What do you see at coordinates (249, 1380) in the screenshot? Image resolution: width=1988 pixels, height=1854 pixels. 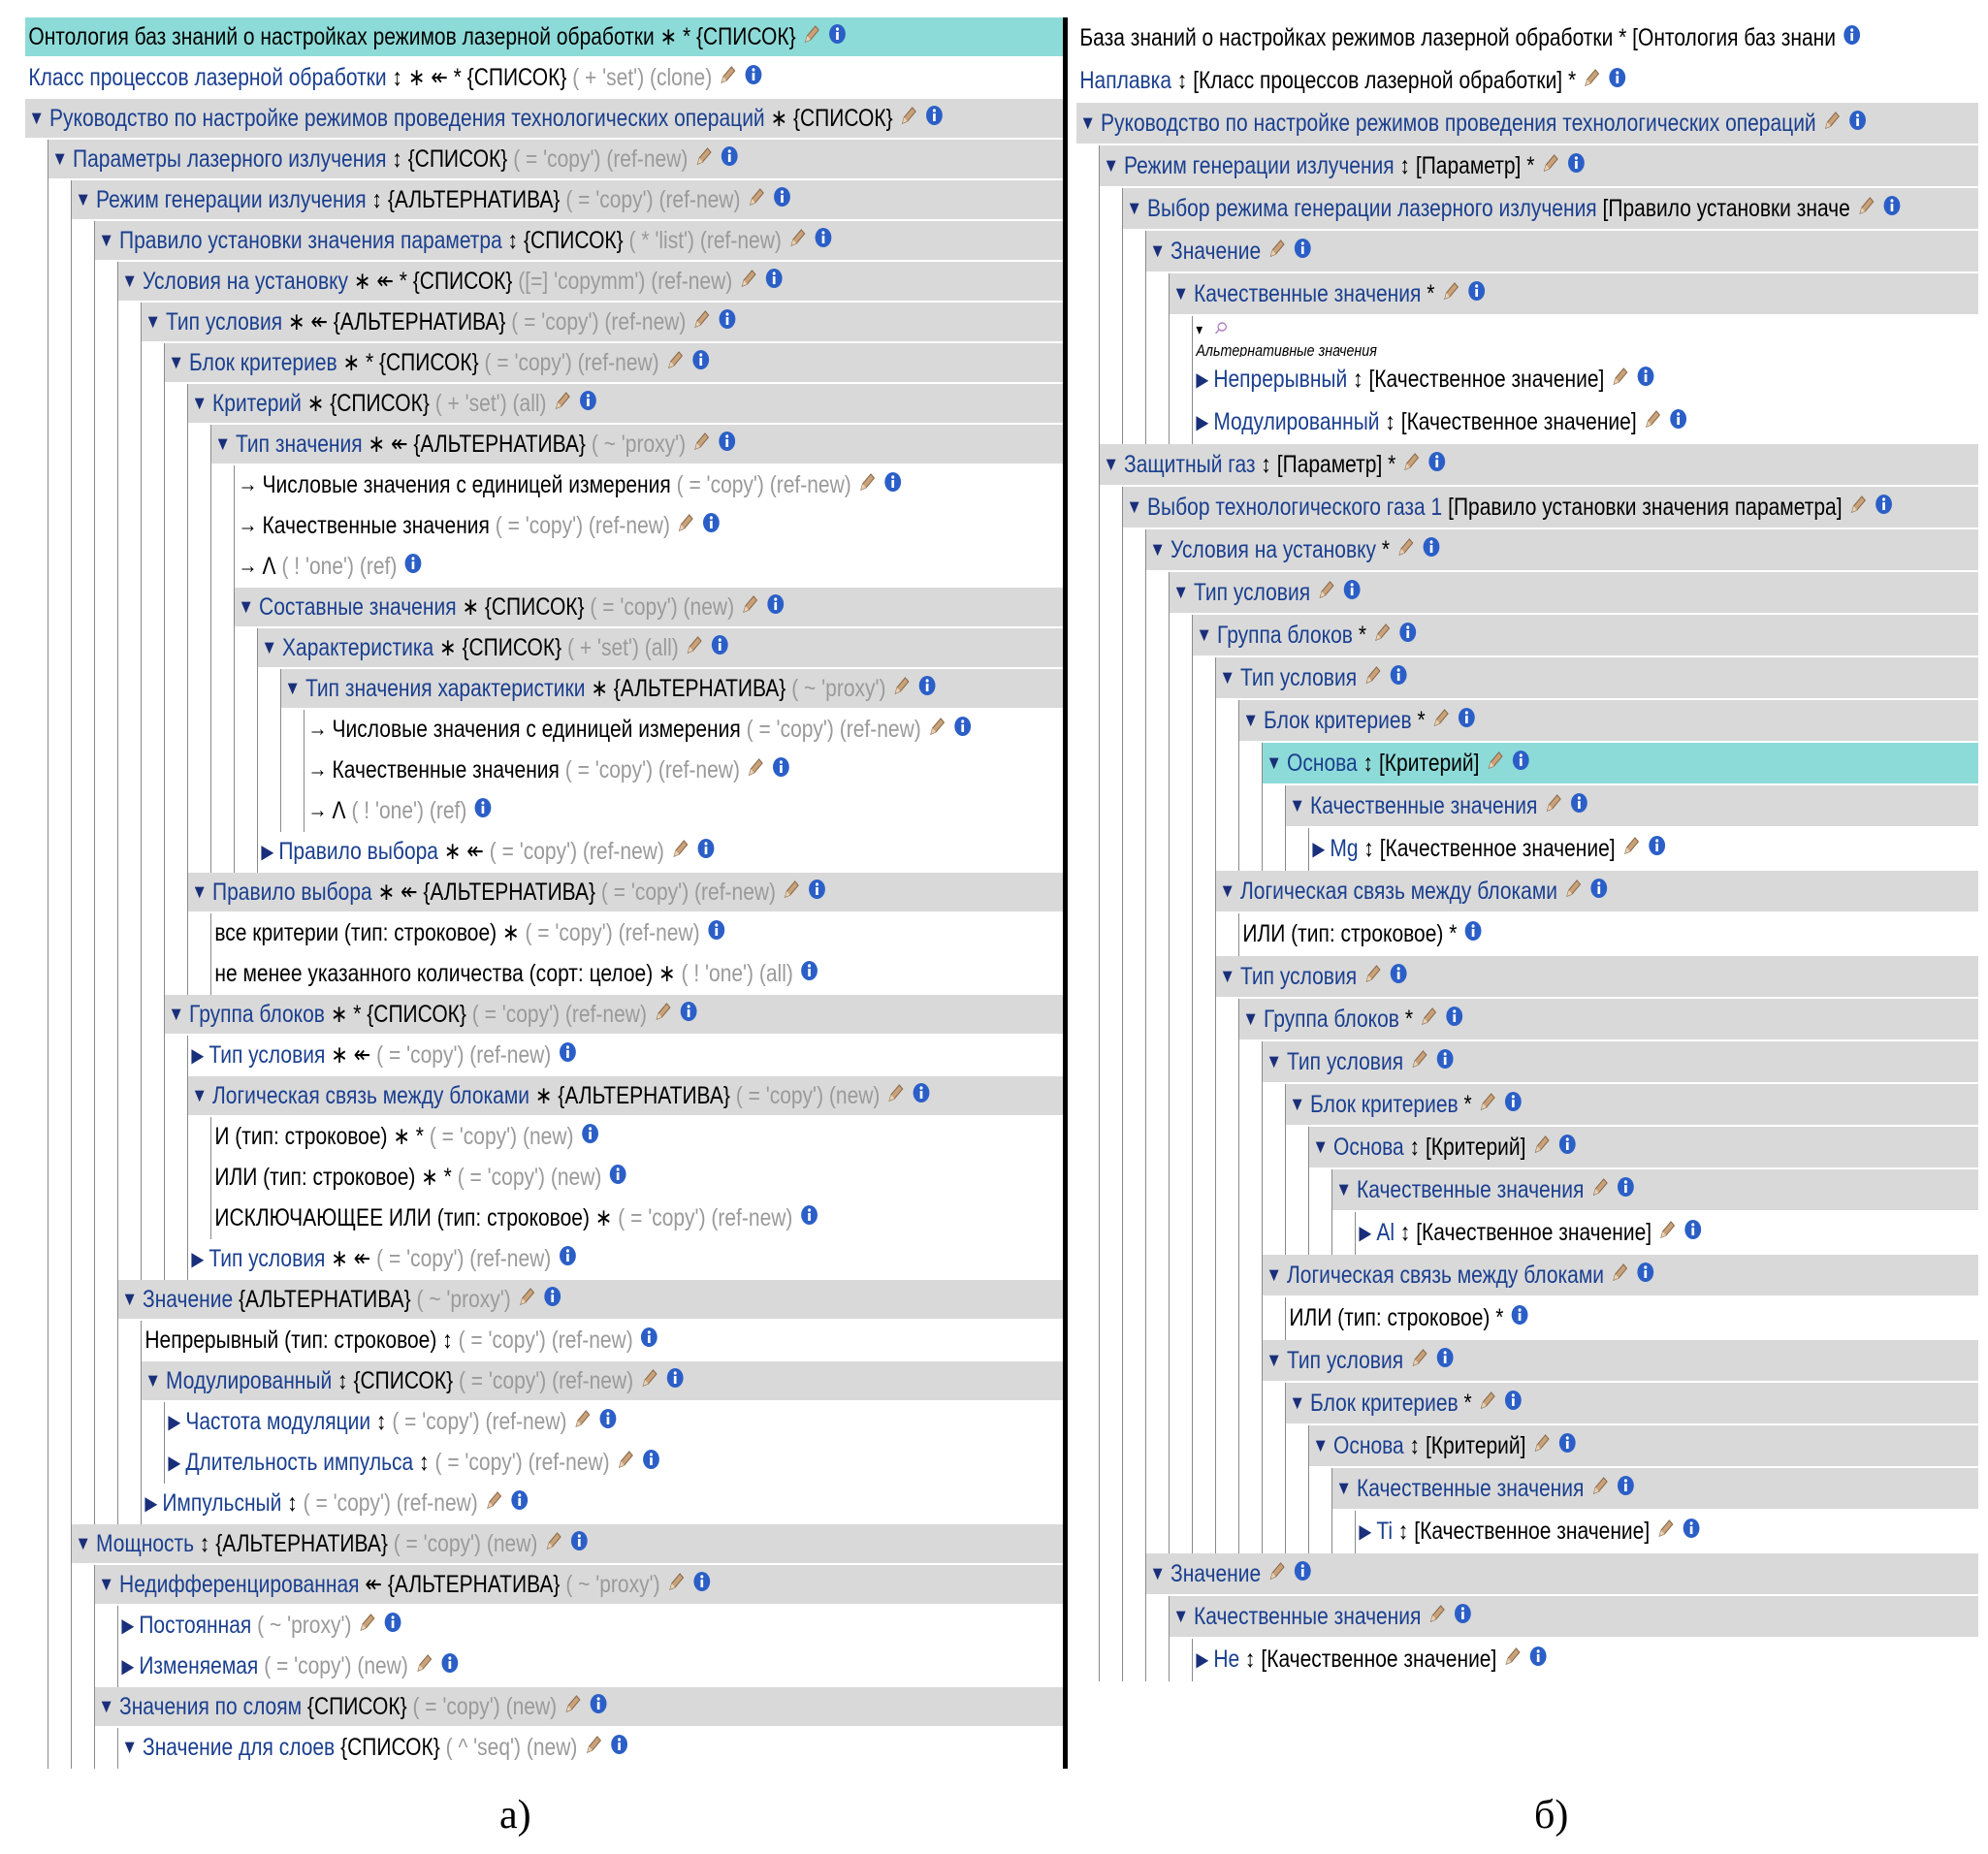 I see `node-name: Модулированный` at bounding box center [249, 1380].